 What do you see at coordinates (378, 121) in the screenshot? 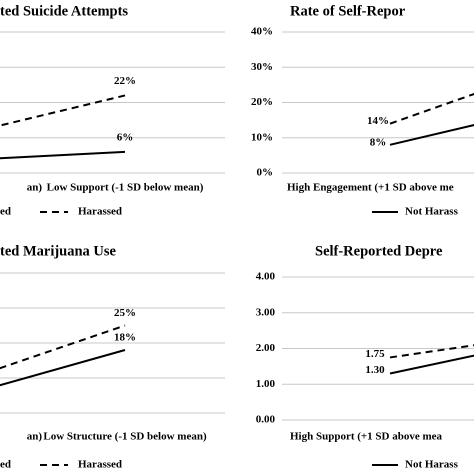
I see `data-label: 14%` at bounding box center [378, 121].